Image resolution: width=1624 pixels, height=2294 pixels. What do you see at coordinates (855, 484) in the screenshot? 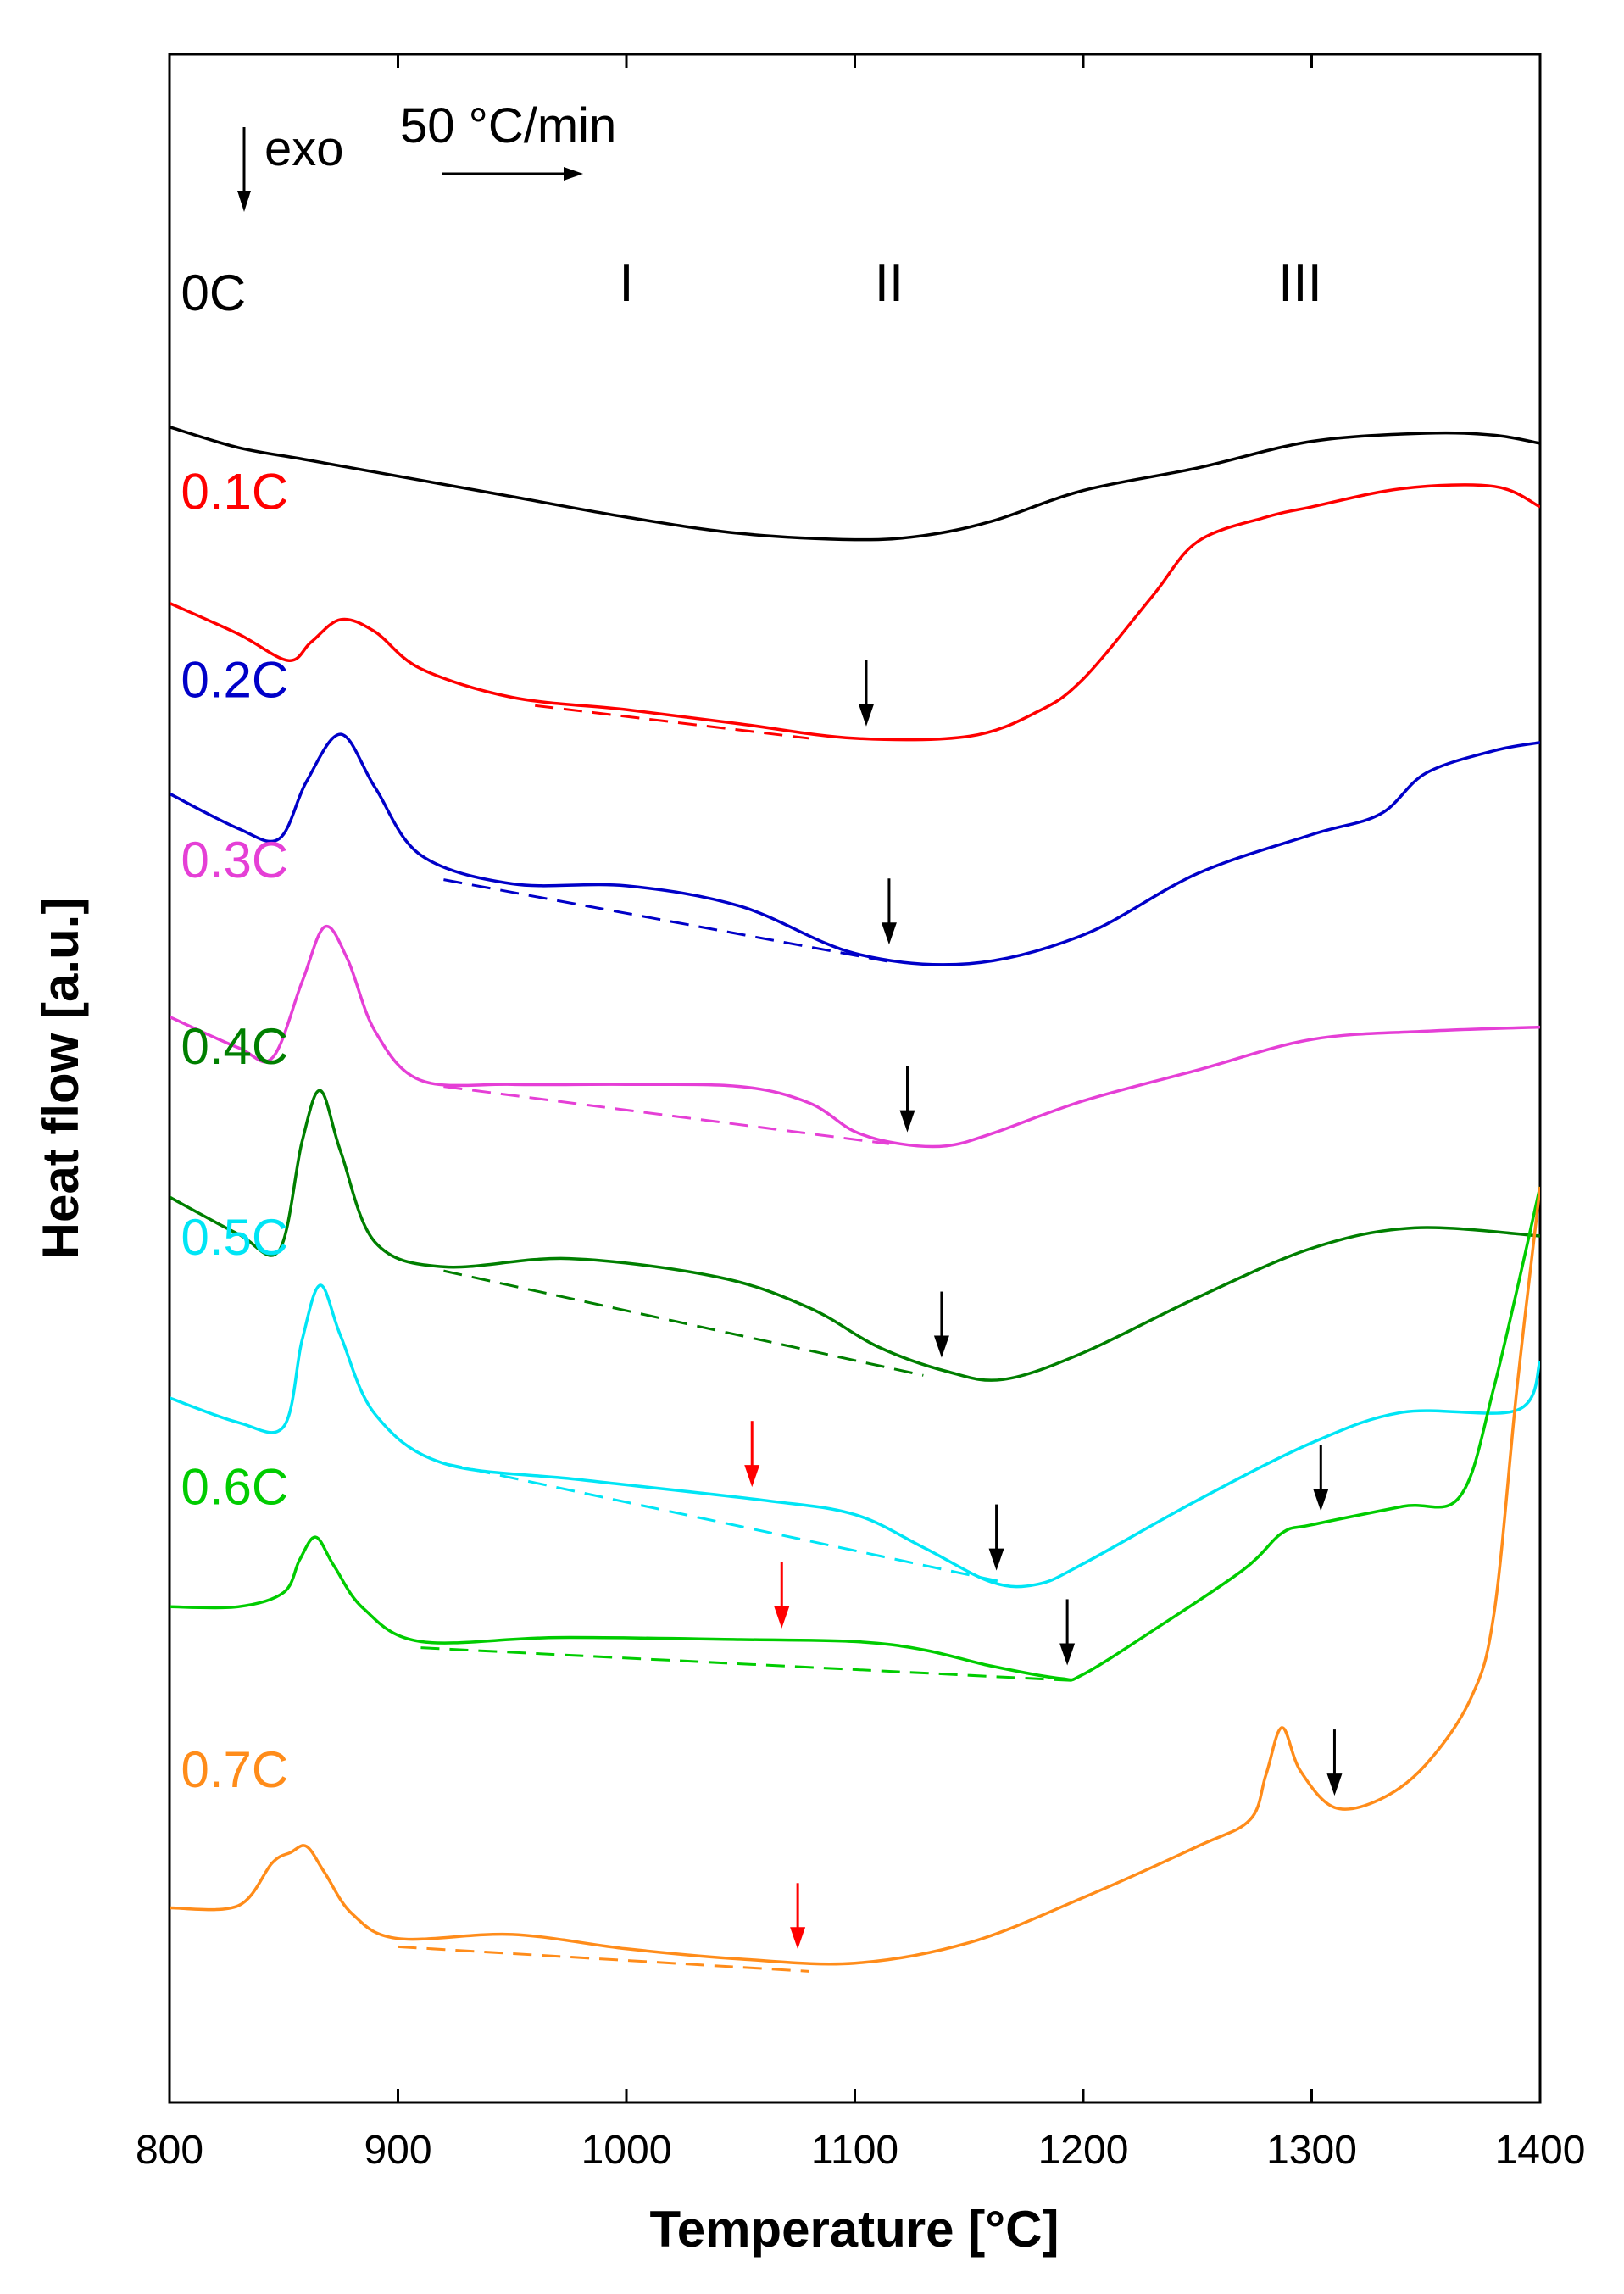
I see `series-line-0c` at bounding box center [855, 484].